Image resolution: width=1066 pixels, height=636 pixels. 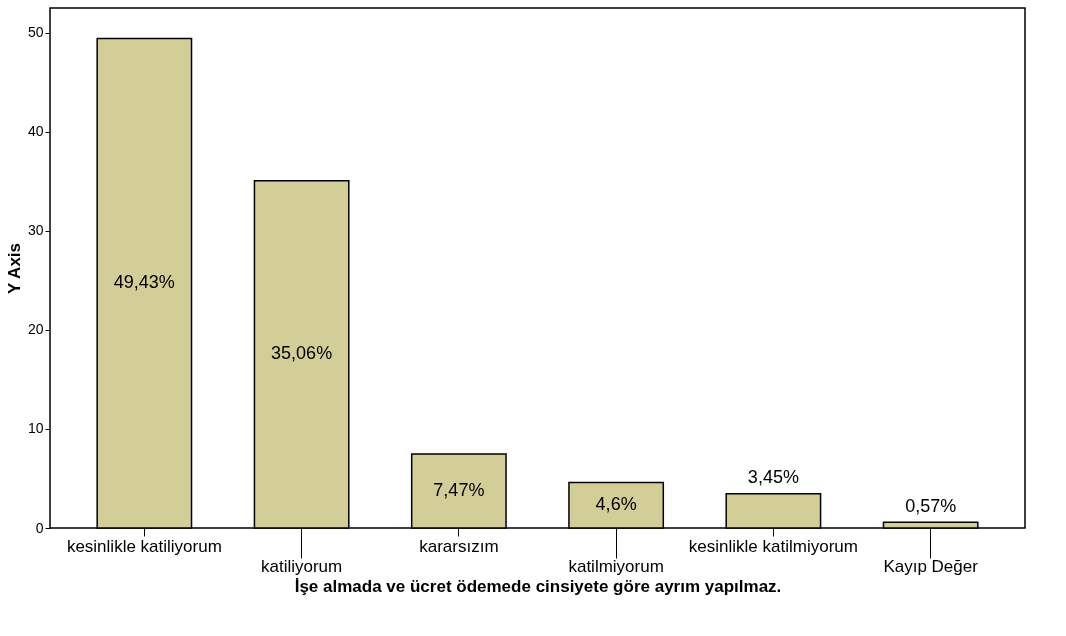 What do you see at coordinates (302, 353) in the screenshot?
I see `data-label: 35,06%` at bounding box center [302, 353].